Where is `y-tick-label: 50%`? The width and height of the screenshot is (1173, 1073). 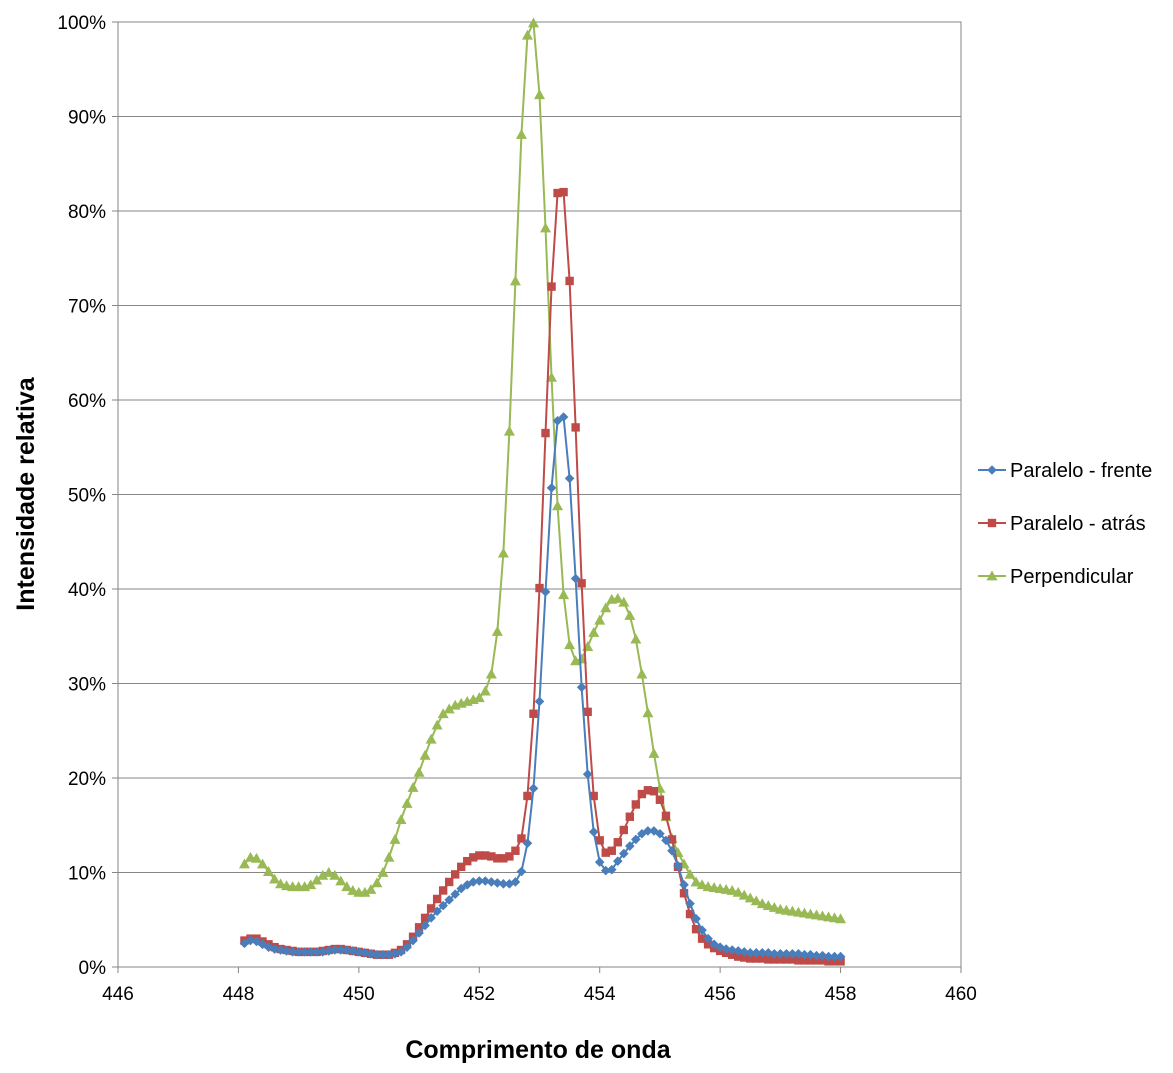 y-tick-label: 50% is located at coordinates (87, 496).